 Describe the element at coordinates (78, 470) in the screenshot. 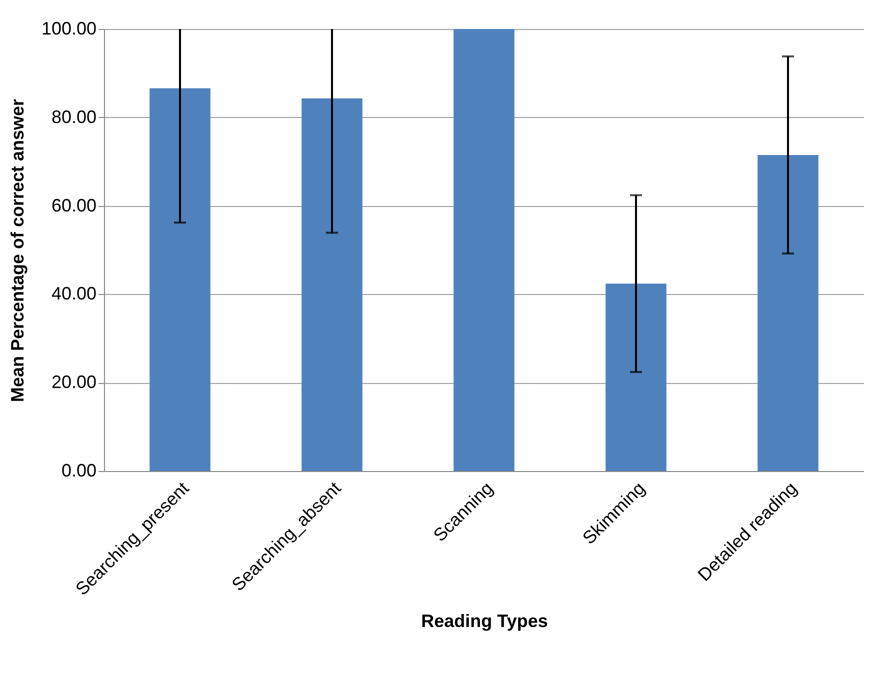

I see `y-tick-label: 0.00` at that location.